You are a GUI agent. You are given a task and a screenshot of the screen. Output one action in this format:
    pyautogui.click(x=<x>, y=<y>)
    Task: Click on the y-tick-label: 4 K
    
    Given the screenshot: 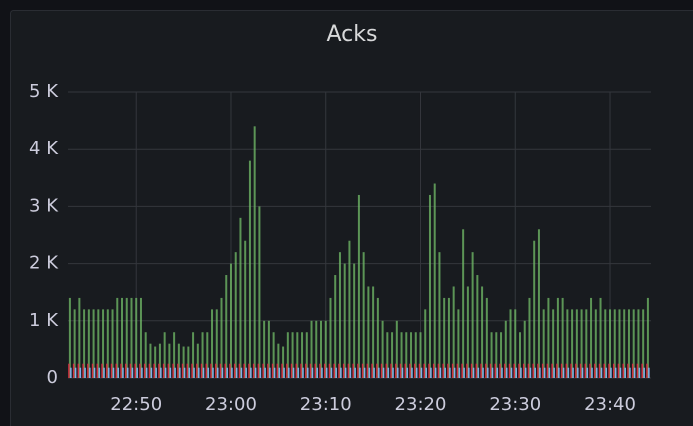 What is the action you would take?
    pyautogui.click(x=44, y=148)
    